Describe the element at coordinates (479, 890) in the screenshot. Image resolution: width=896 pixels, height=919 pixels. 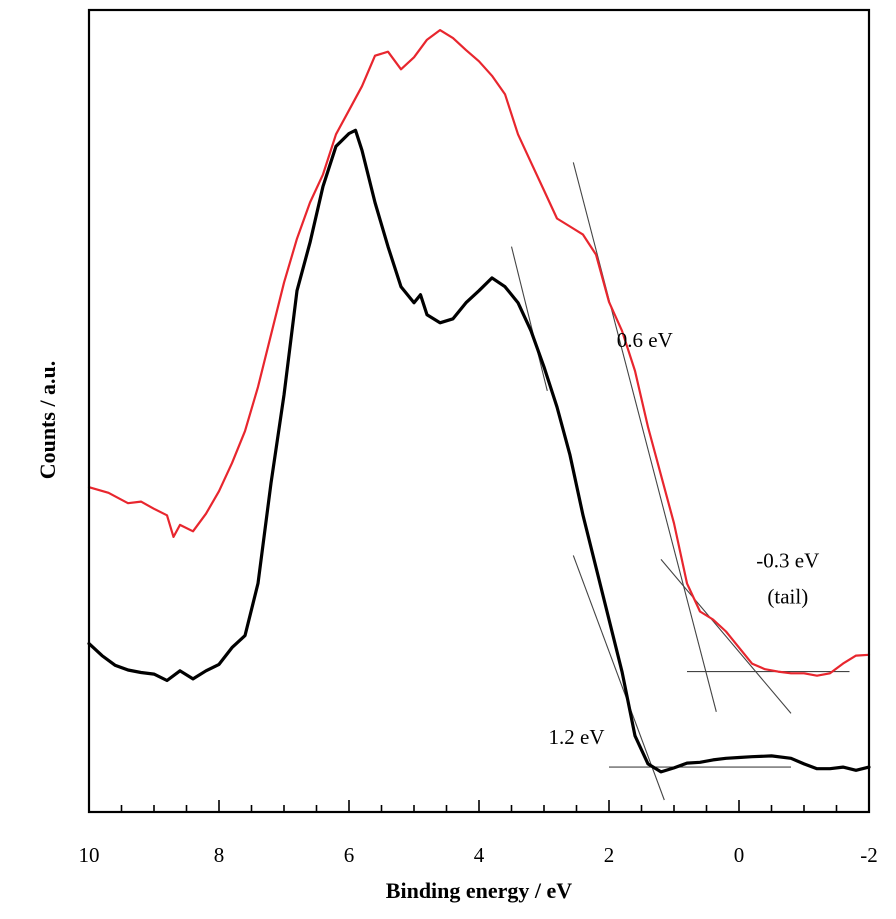
I see `x-axis-title: Binding energy / eV` at that location.